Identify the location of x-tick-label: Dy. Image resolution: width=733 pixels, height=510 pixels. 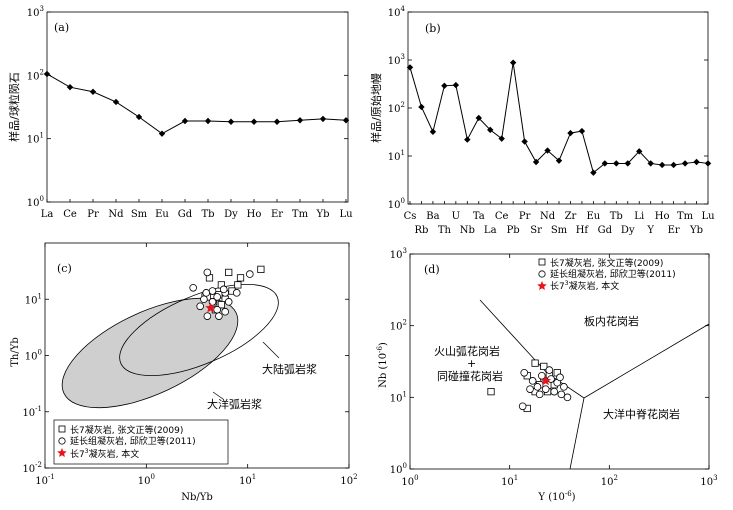
(628, 230).